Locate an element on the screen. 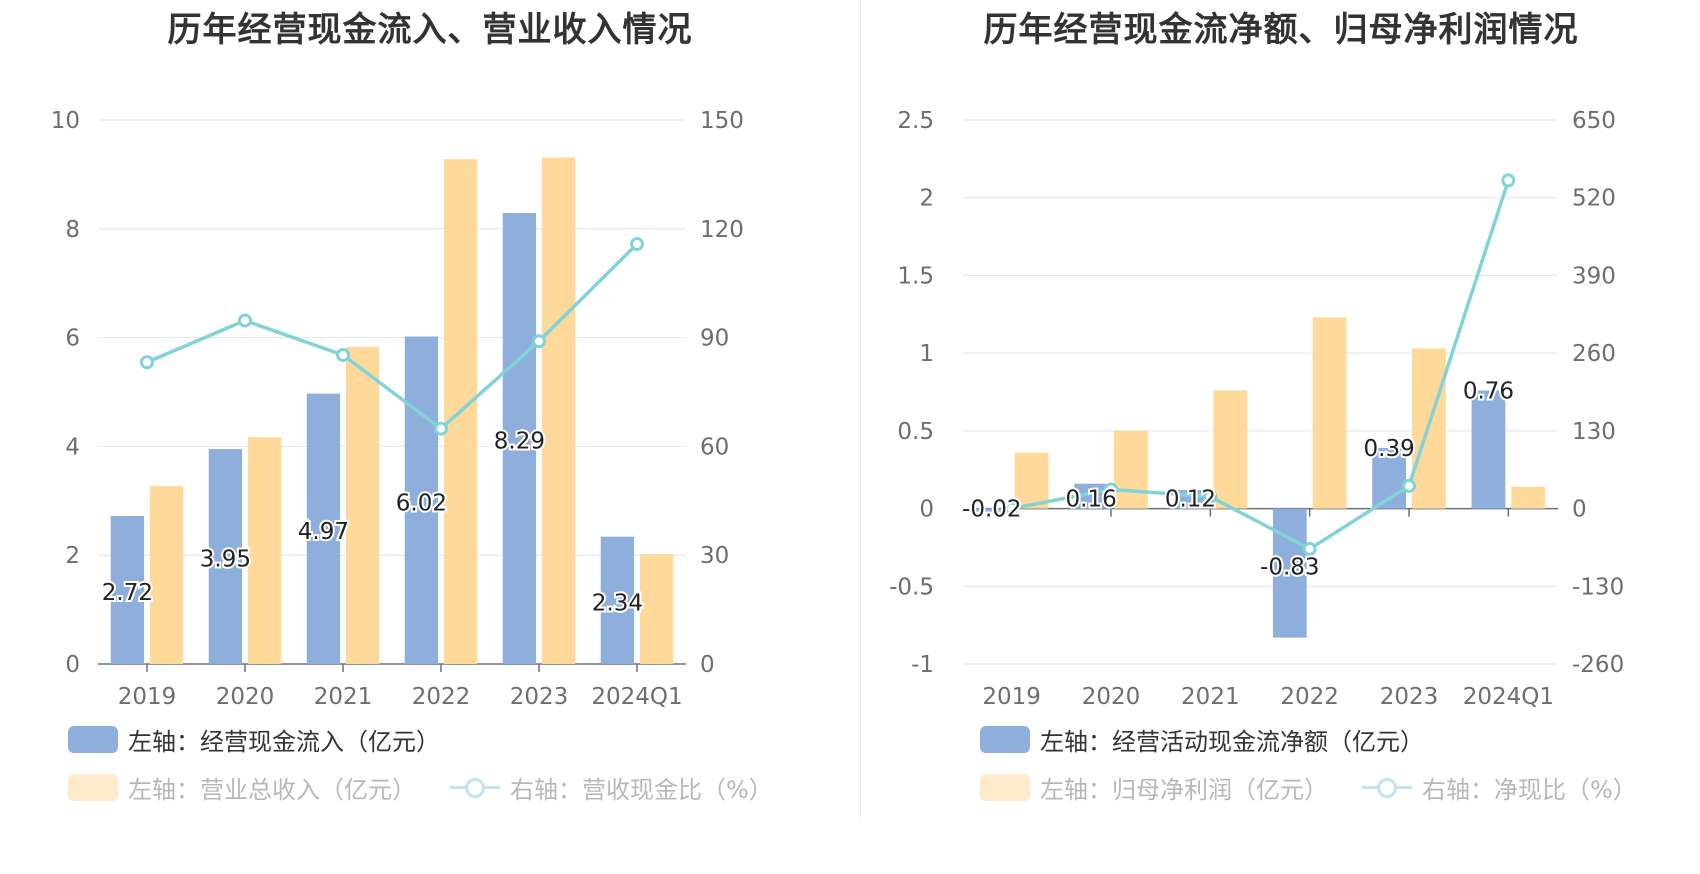 The height and width of the screenshot is (874, 1700). y-left-tick-label: 4 is located at coordinates (72, 447).